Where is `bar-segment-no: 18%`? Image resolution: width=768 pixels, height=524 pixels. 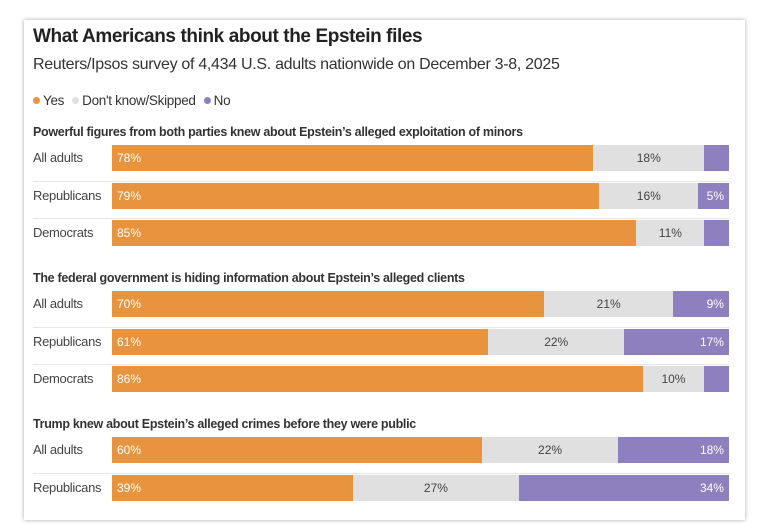
bar-segment-no: 18% is located at coordinates (673, 450).